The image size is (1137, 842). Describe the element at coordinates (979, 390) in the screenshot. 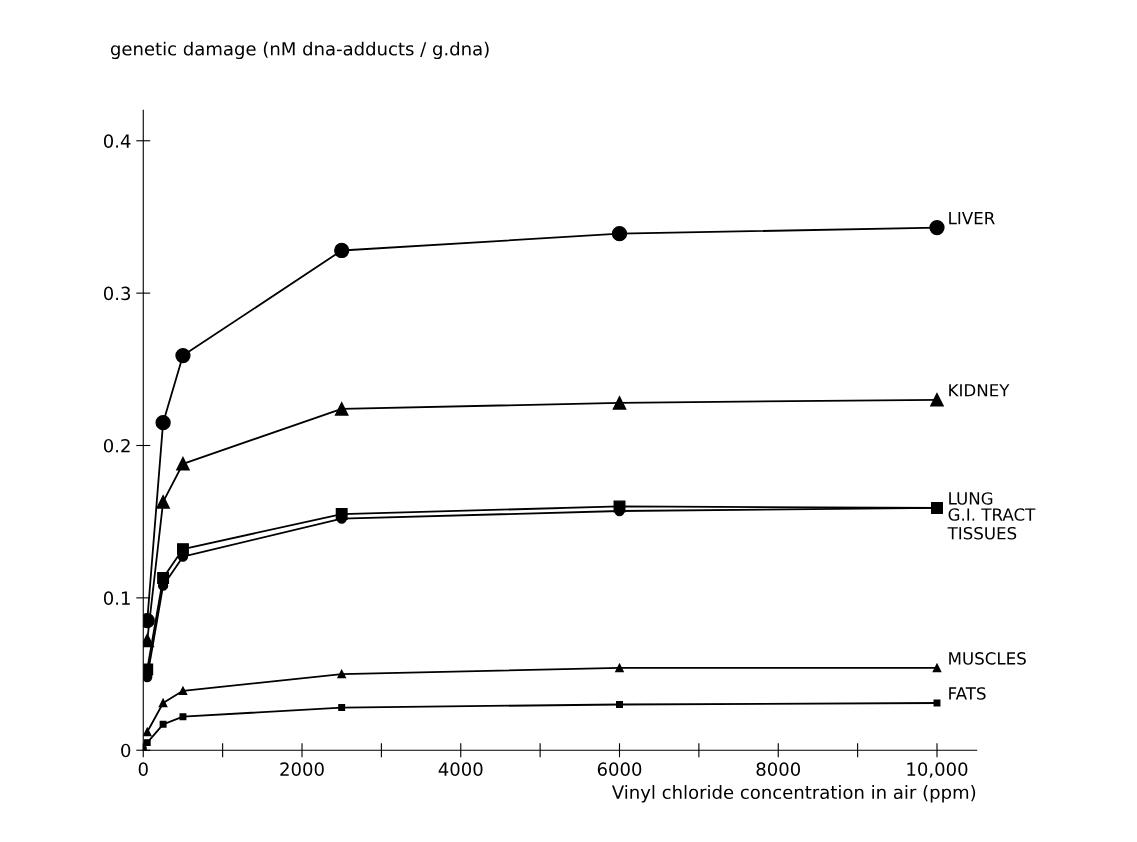

I see `series-label: KIDNEY` at that location.